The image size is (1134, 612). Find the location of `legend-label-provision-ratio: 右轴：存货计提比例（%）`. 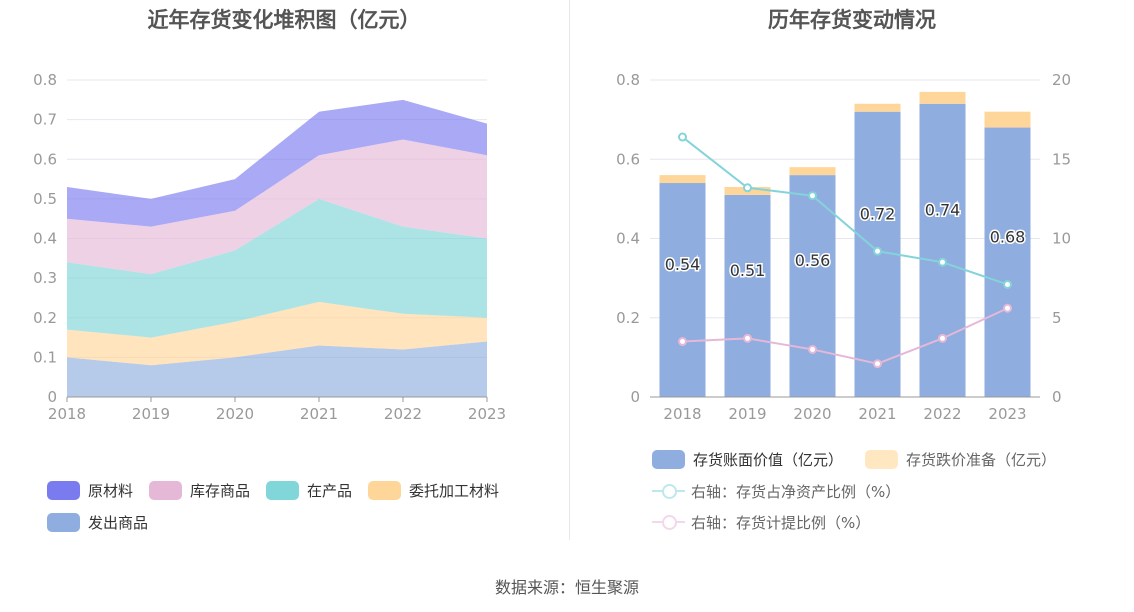

legend-label-provision-ratio: 右轴：存货计提比例（%） is located at coordinates (781, 522).